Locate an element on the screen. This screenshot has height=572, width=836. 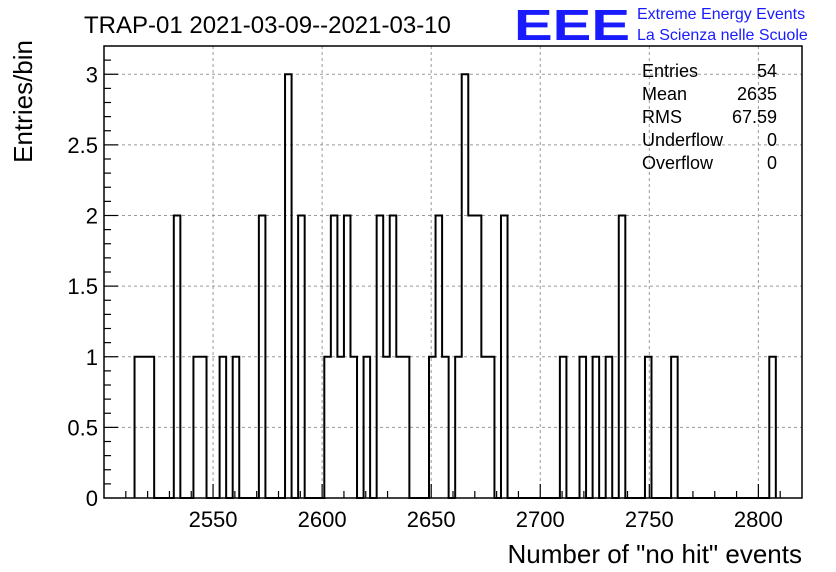
stats-entries-label: Entries is located at coordinates (670, 71).